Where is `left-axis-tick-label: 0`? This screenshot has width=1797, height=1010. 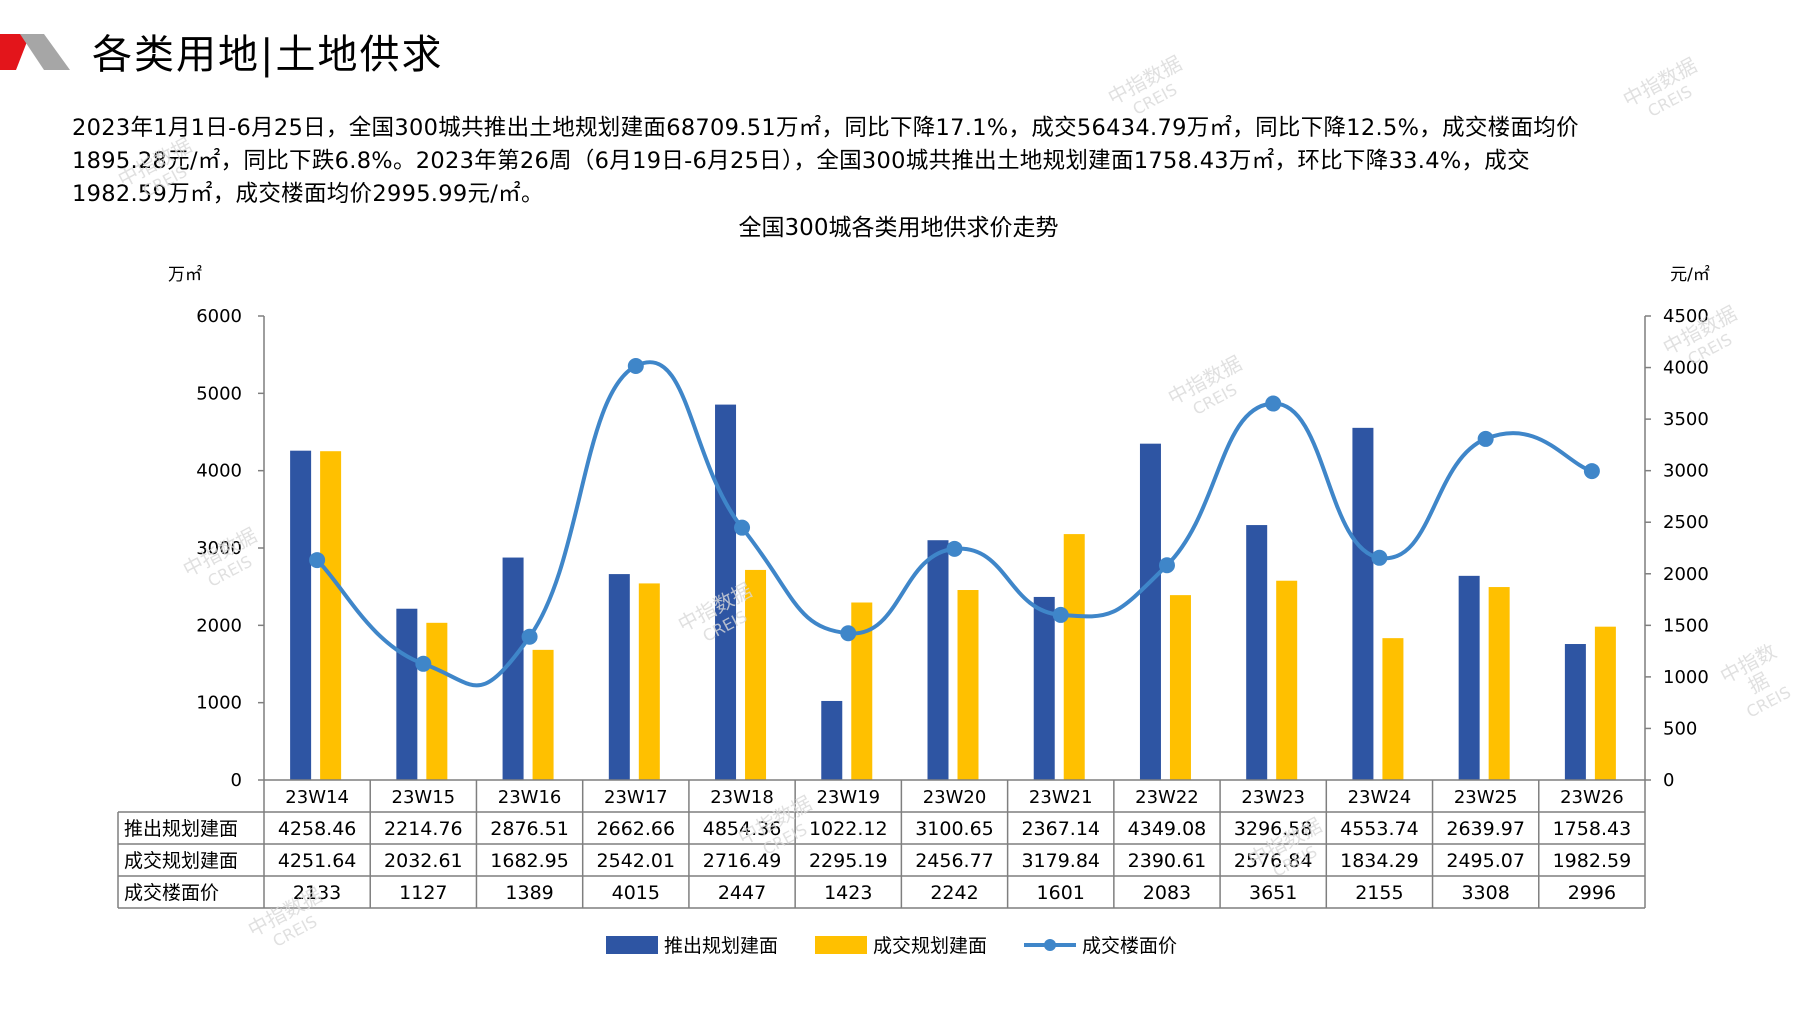 left-axis-tick-label: 0 is located at coordinates (236, 780).